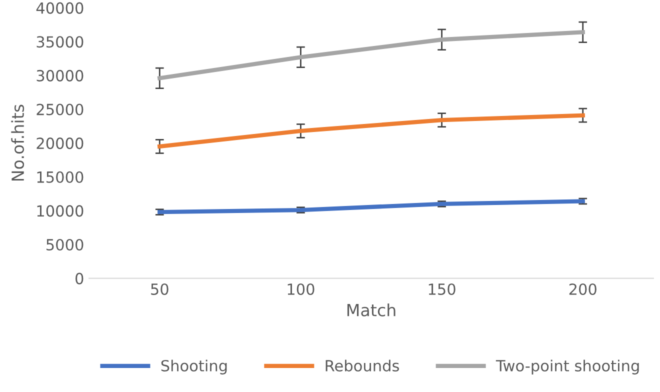  What do you see at coordinates (60, 42) in the screenshot?
I see `y-tick-label: 35000` at bounding box center [60, 42].